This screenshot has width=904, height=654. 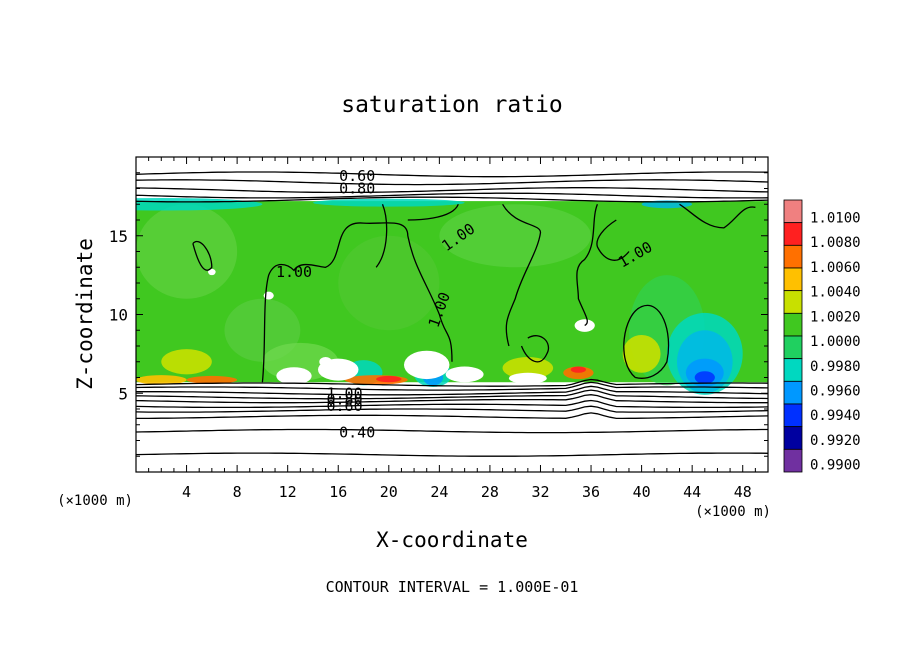 I want to click on contour-label: 0.40, so click(x=357, y=433).